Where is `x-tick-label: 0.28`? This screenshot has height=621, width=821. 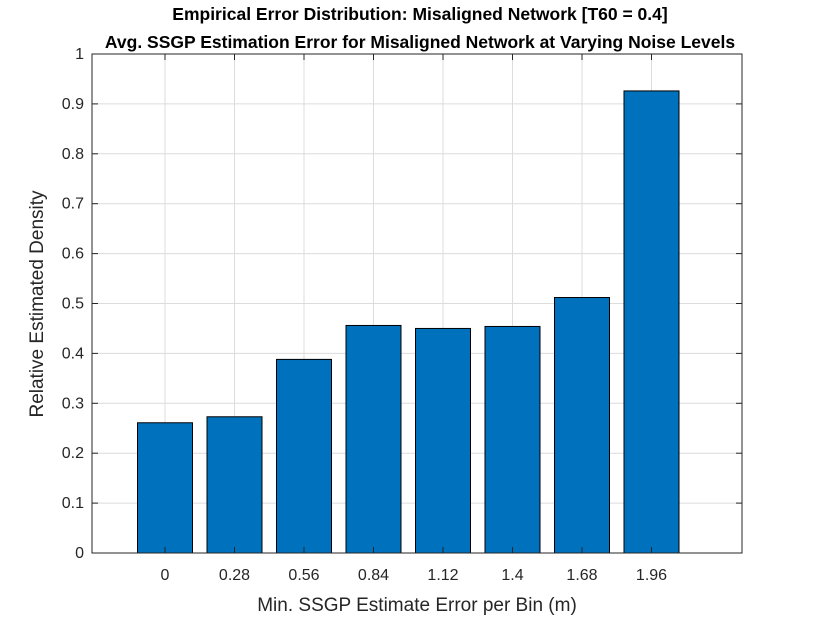 x-tick-label: 0.28 is located at coordinates (234, 575).